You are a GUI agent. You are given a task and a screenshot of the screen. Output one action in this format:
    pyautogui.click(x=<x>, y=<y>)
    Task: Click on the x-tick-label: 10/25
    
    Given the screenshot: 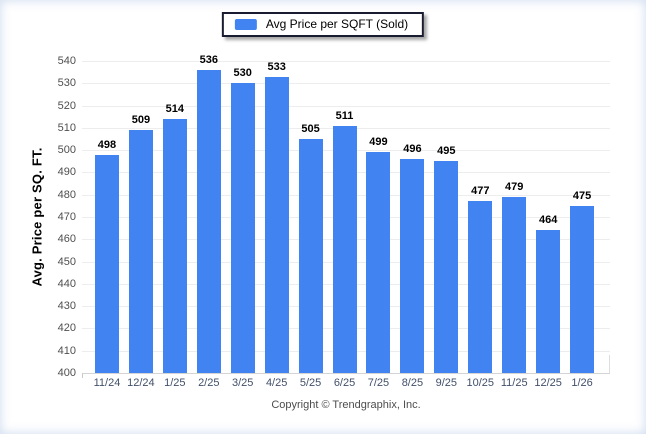 What is the action you would take?
    pyautogui.click(x=480, y=383)
    